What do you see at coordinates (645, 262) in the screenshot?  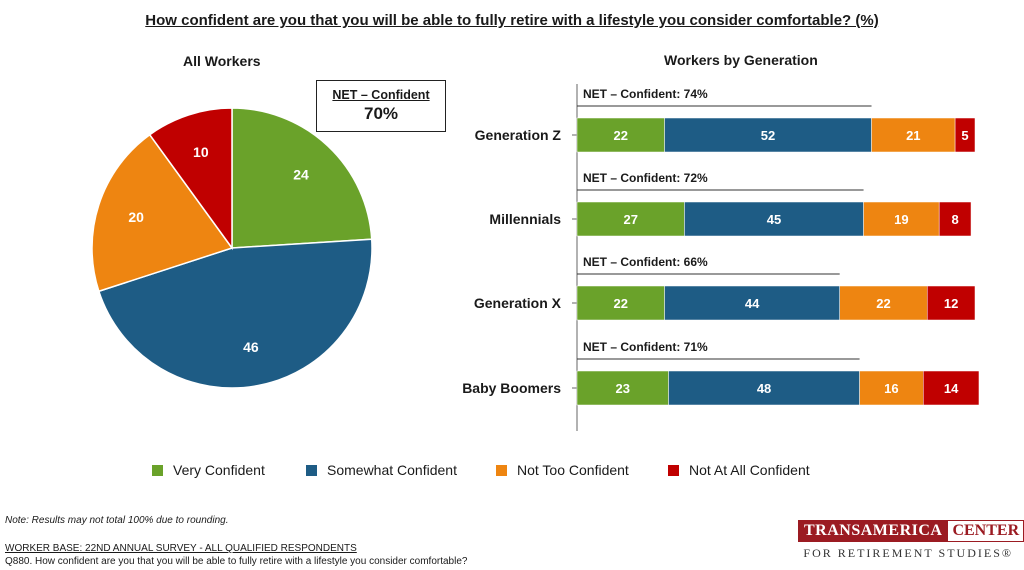 I see `net-confident-label: NET – Confident: 66%` at bounding box center [645, 262].